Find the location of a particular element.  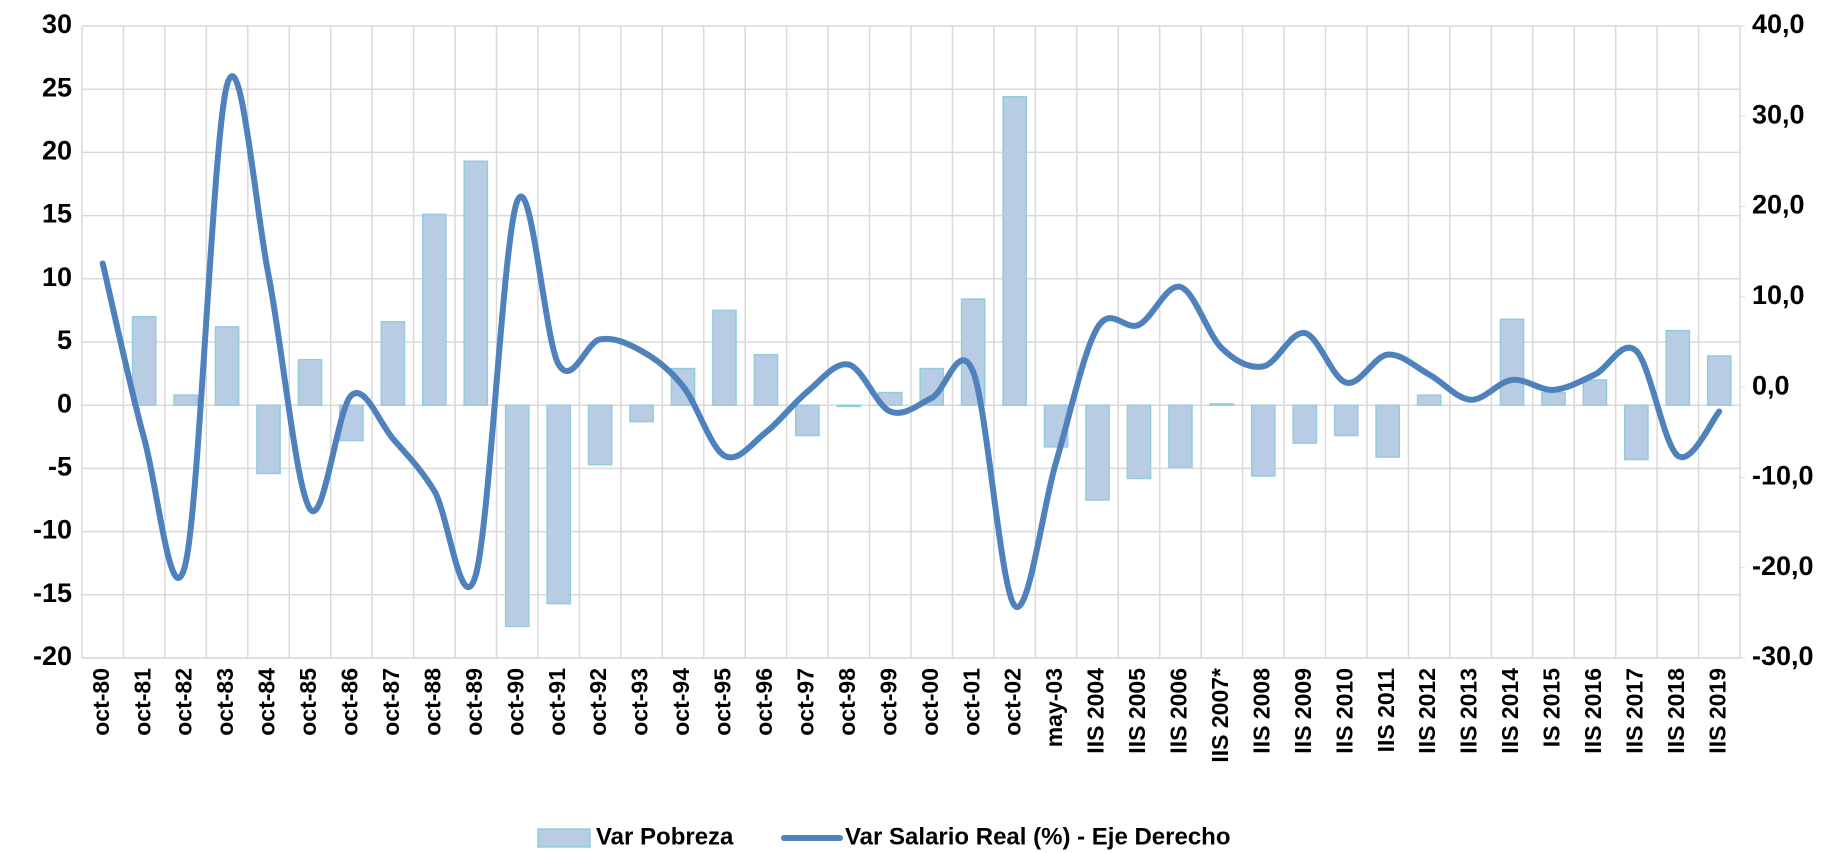

x-tick-label: oct-02 is located at coordinates (1013, 702).